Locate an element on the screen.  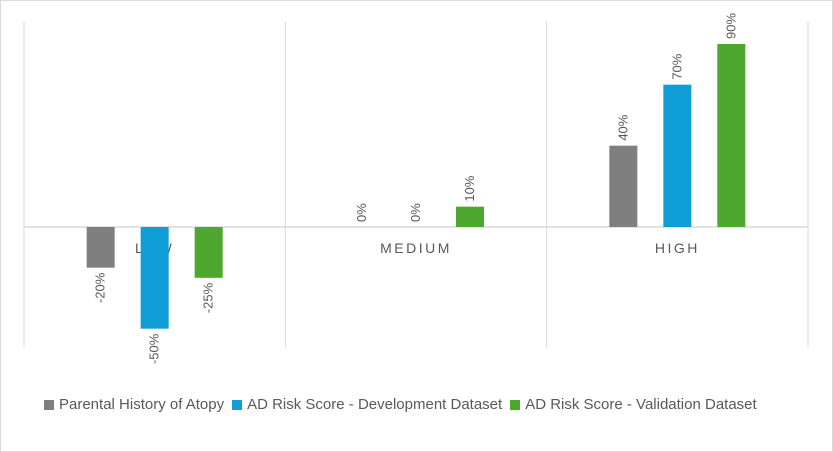
legend-swatch-parental-history is located at coordinates (49, 404).